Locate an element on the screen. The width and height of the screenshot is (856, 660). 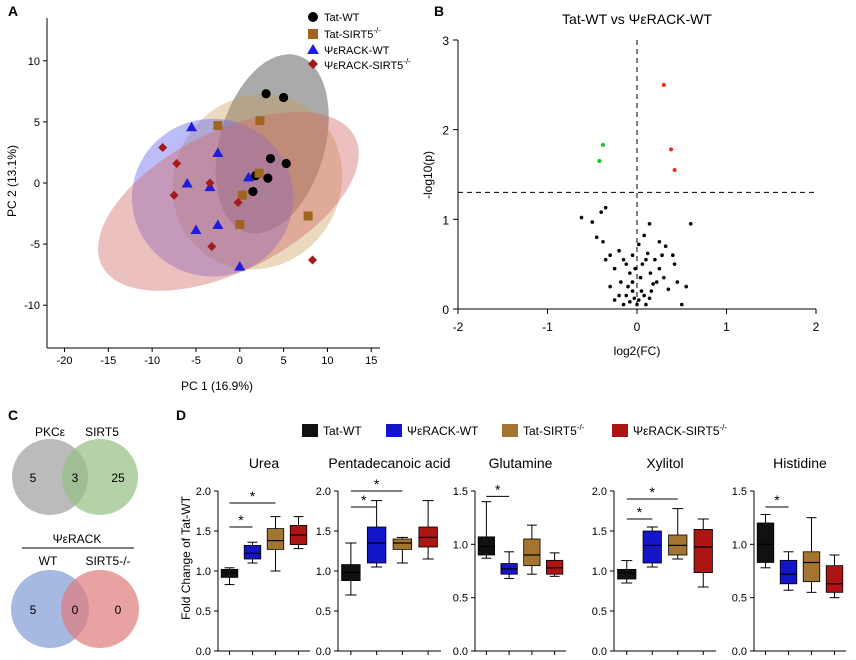
legend-marker-psi-wt is located at coordinates (313, 49).